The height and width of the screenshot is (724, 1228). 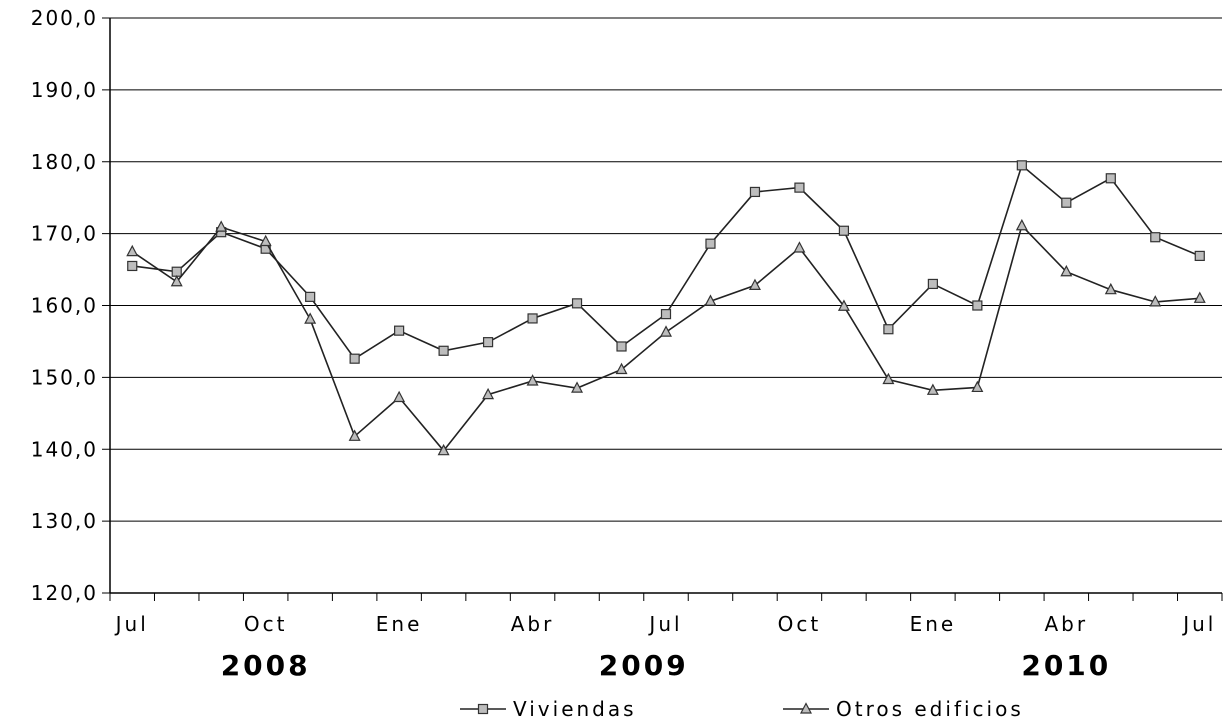 What do you see at coordinates (64, 449) in the screenshot?
I see `y-tick-label: 140,0` at bounding box center [64, 449].